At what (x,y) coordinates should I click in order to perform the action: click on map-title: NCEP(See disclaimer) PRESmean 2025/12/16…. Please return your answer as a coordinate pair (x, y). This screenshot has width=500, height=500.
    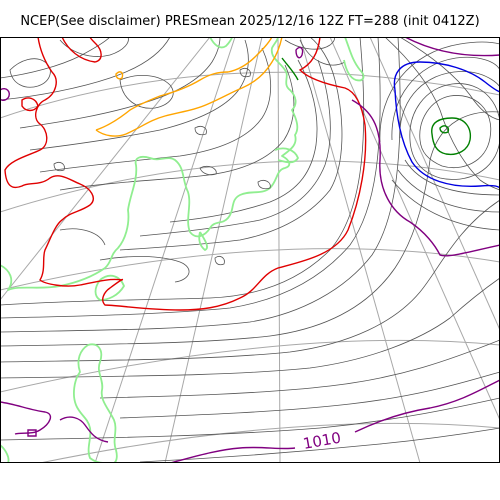
    Looking at the image, I should click on (250, 21).